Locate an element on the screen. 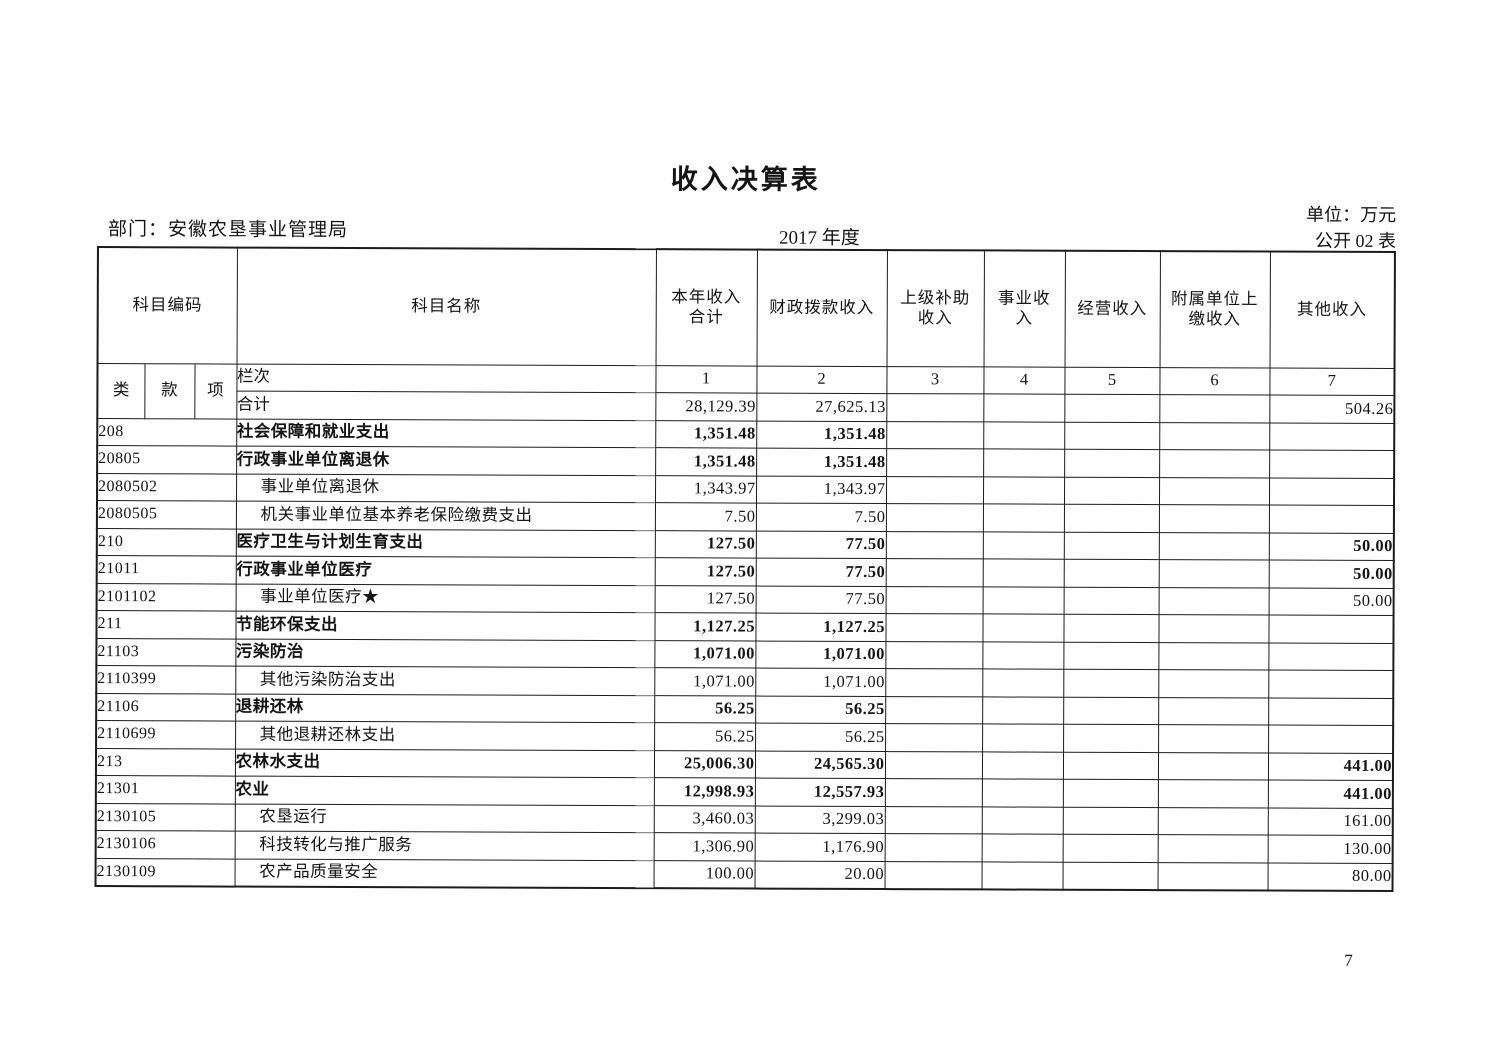  subject-name-cell: 农林水支出 is located at coordinates (444, 763).